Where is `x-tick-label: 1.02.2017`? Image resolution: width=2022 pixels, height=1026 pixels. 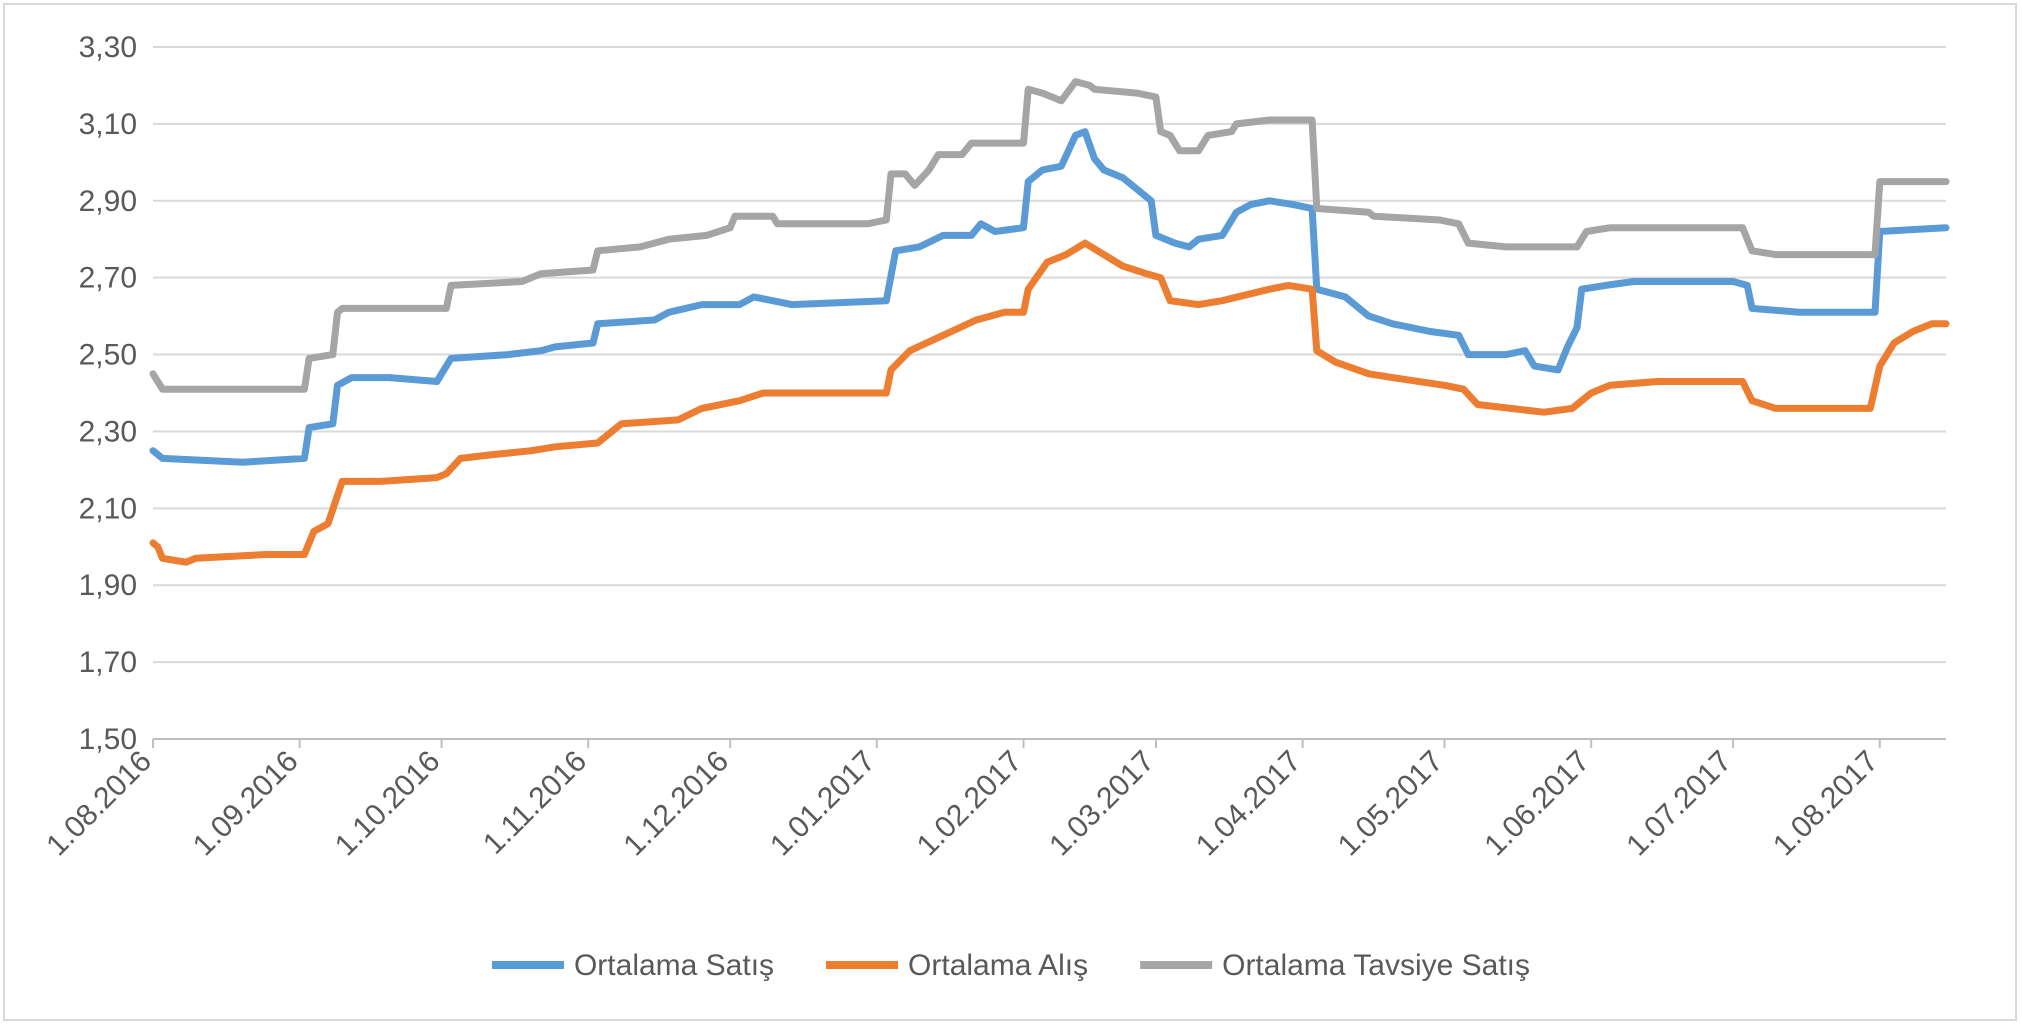 x-tick-label: 1.02.2017 is located at coordinates (970, 804).